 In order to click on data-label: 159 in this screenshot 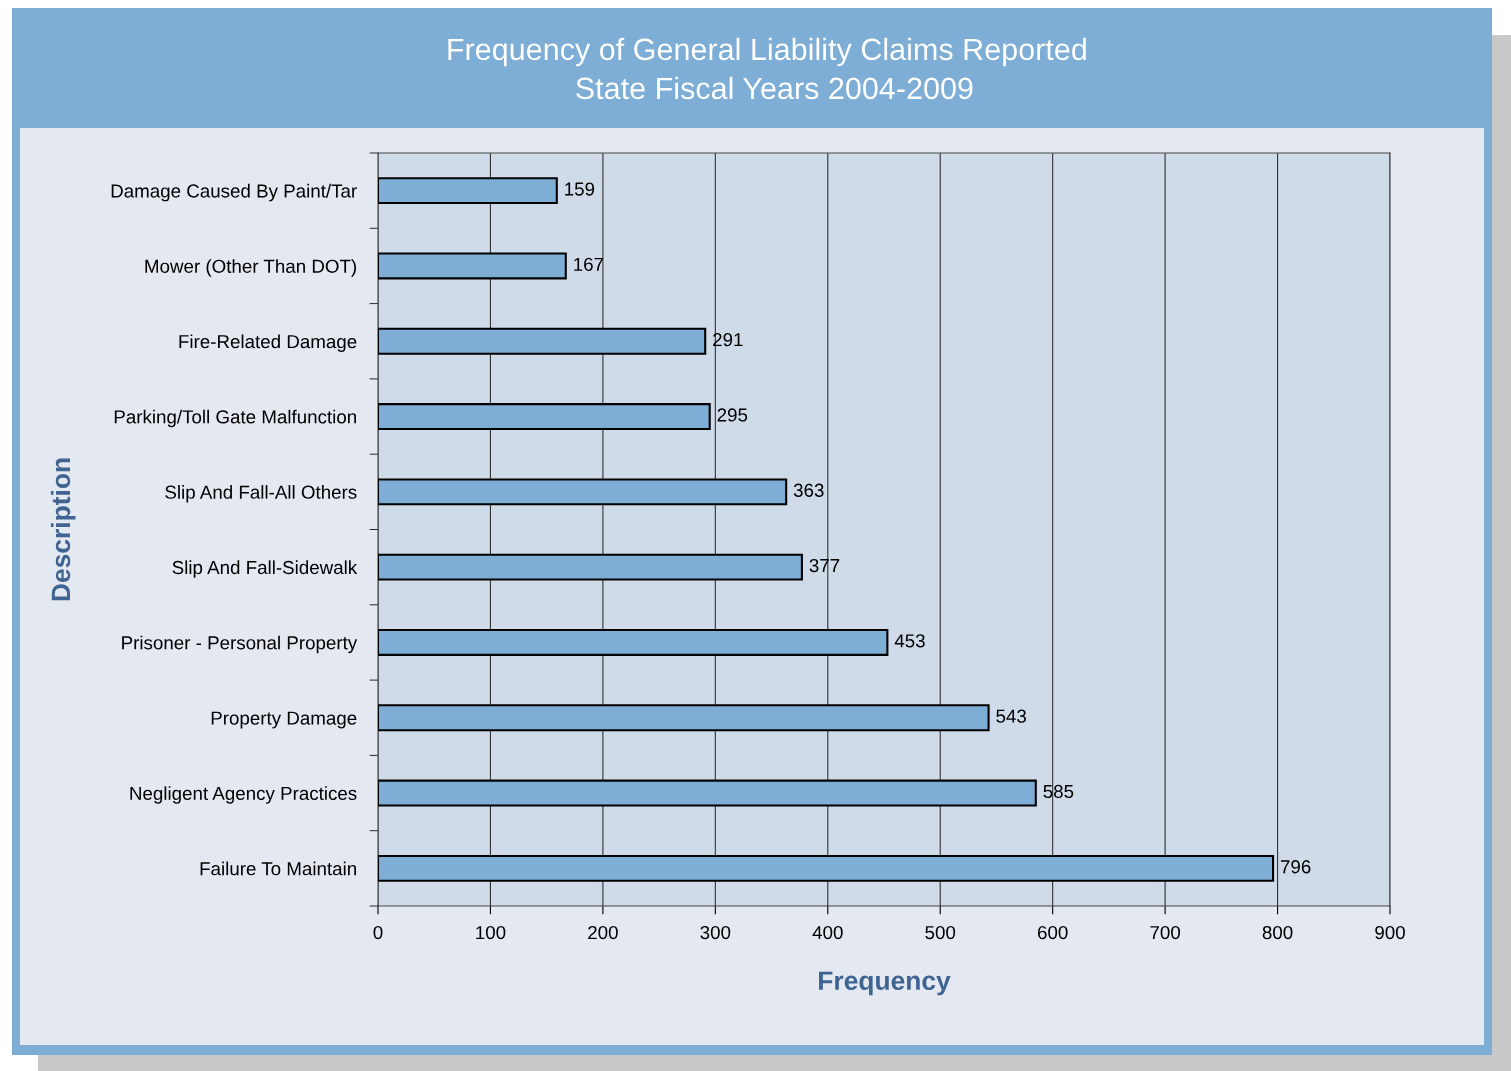, I will do `click(580, 189)`.